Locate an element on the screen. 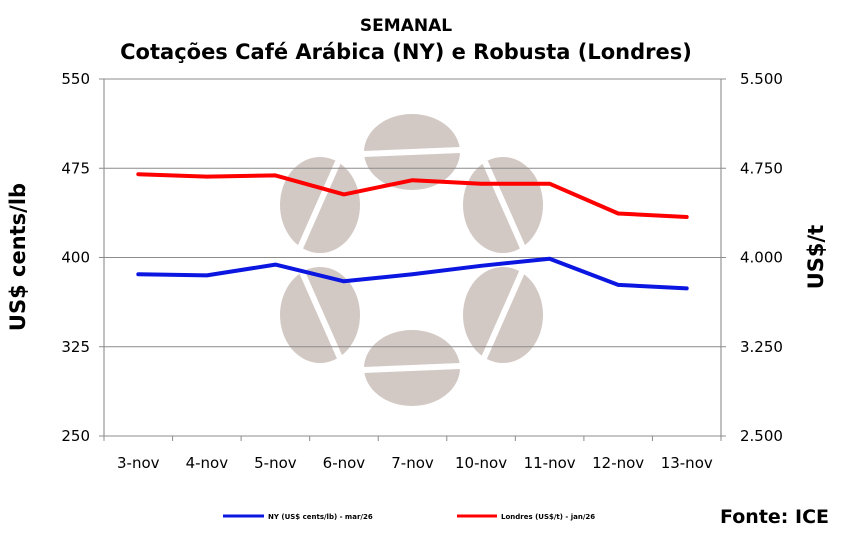 The image size is (842, 542). y-left-tick-label: 400 is located at coordinates (75, 258).